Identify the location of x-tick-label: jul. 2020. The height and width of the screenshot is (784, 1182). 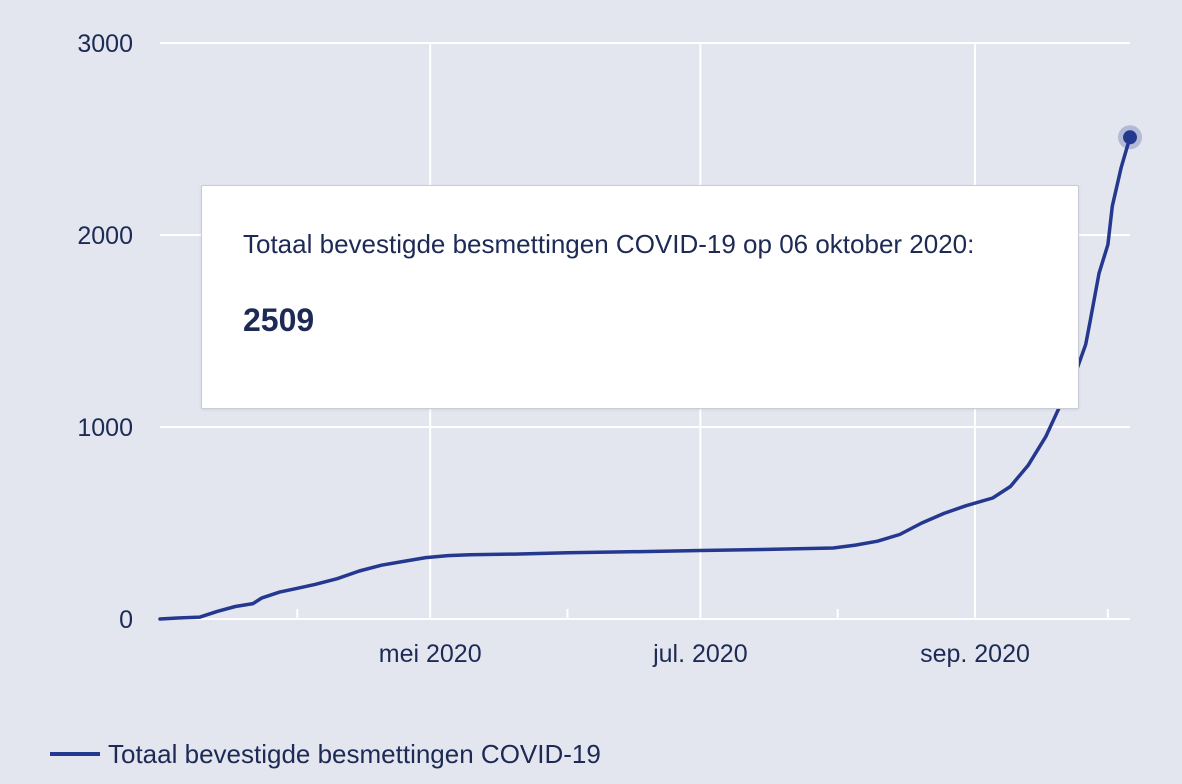
(700, 654).